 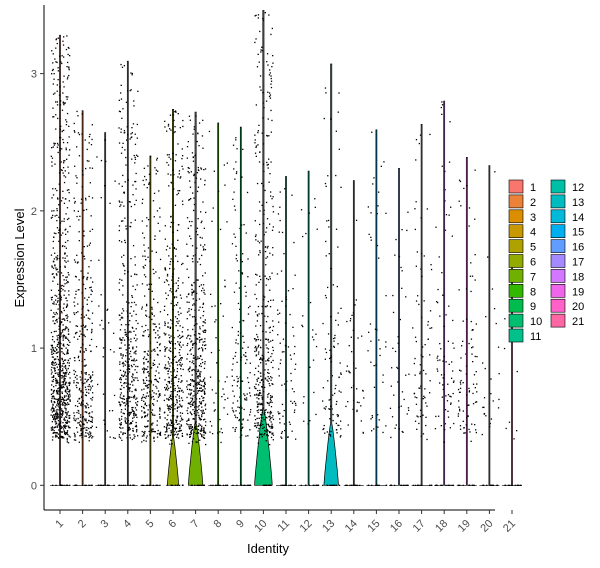 What do you see at coordinates (34, 486) in the screenshot?
I see `y-tick-label: 0` at bounding box center [34, 486].